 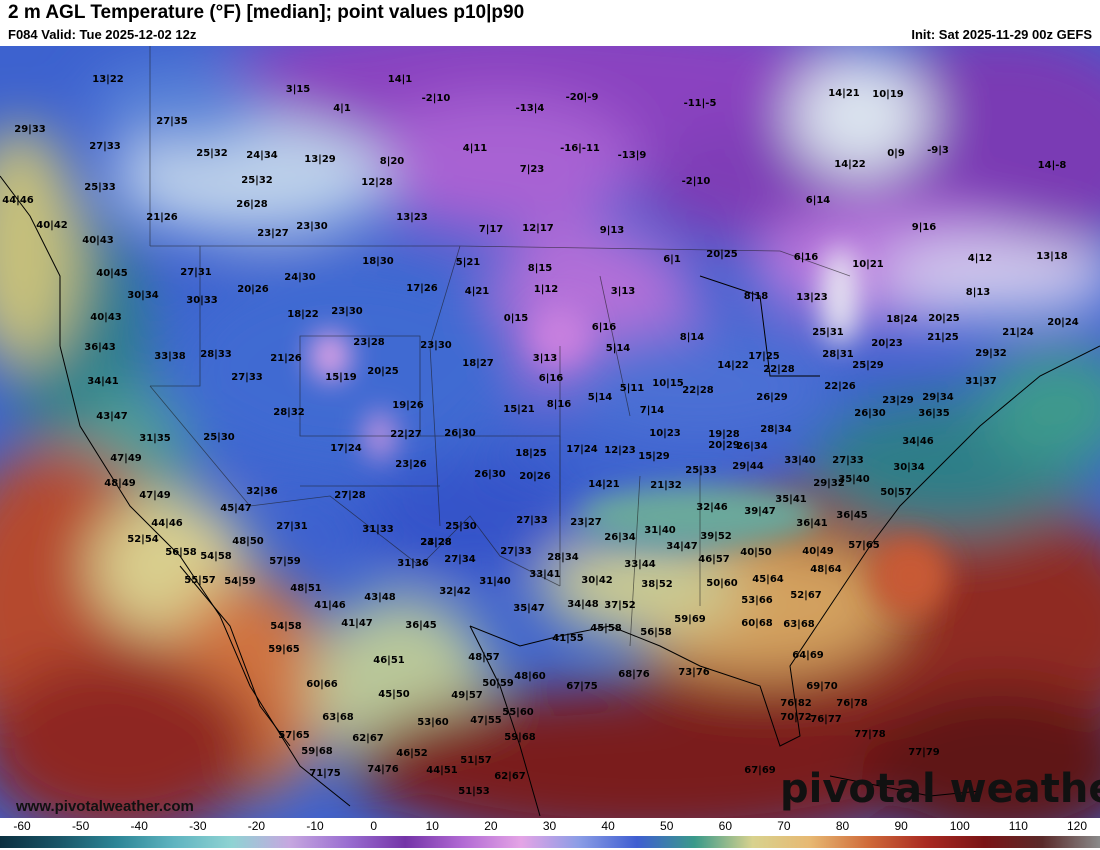 What do you see at coordinates (756, 552) in the screenshot?
I see `point-value-label: 40|50` at bounding box center [756, 552].